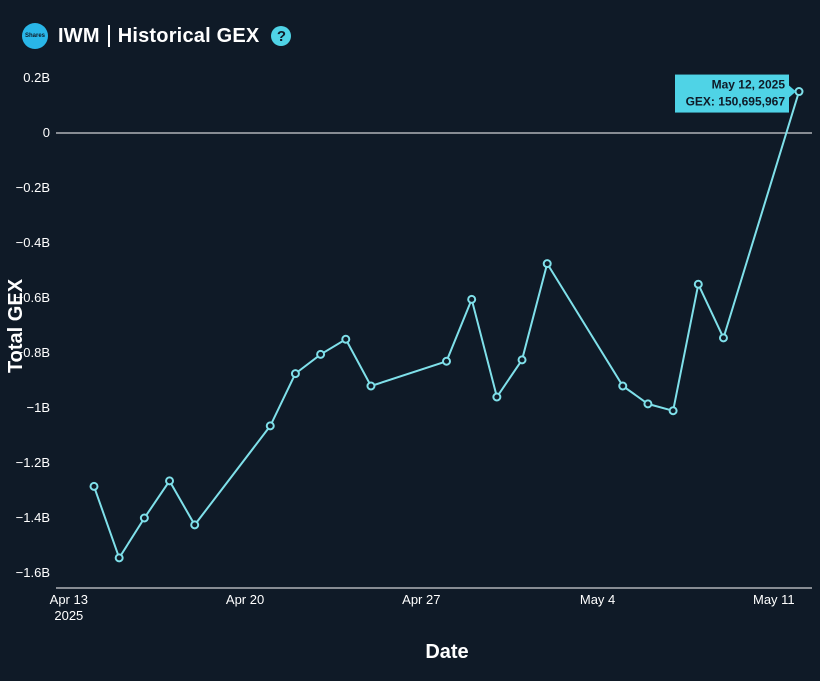 This screenshot has width=820, height=681. Describe the element at coordinates (245, 599) in the screenshot. I see `x-tick-label: Apr 20` at that location.